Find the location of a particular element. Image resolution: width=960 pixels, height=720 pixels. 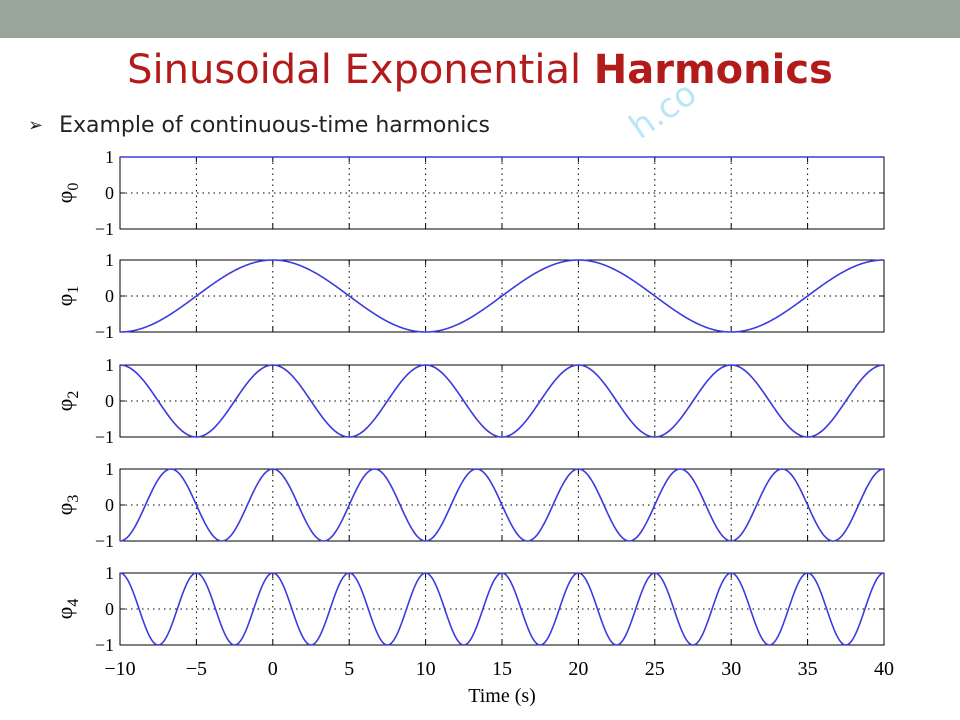

x-tick-label: −5 is located at coordinates (196, 669).